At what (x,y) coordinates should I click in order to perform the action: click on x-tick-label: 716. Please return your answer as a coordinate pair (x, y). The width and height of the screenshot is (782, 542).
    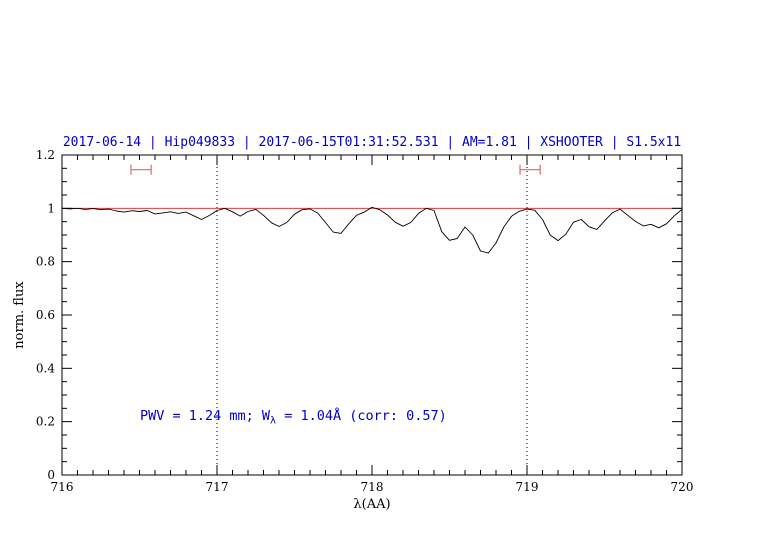
    Looking at the image, I should click on (62, 487).